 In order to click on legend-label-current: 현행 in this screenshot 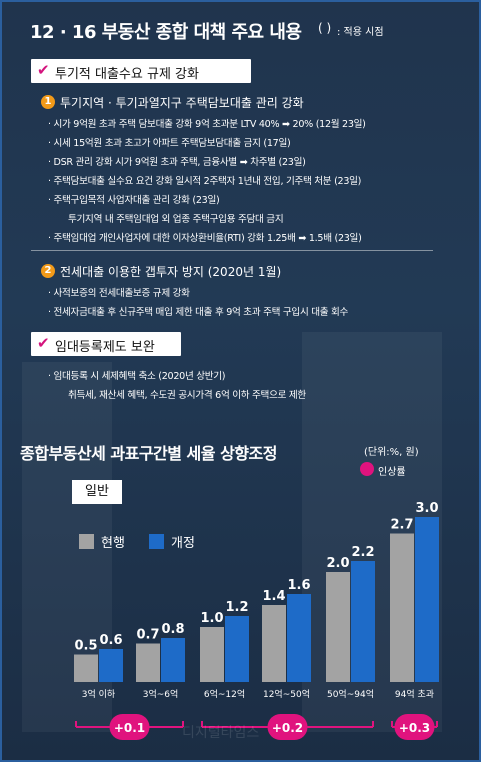, I will do `click(113, 543)`.